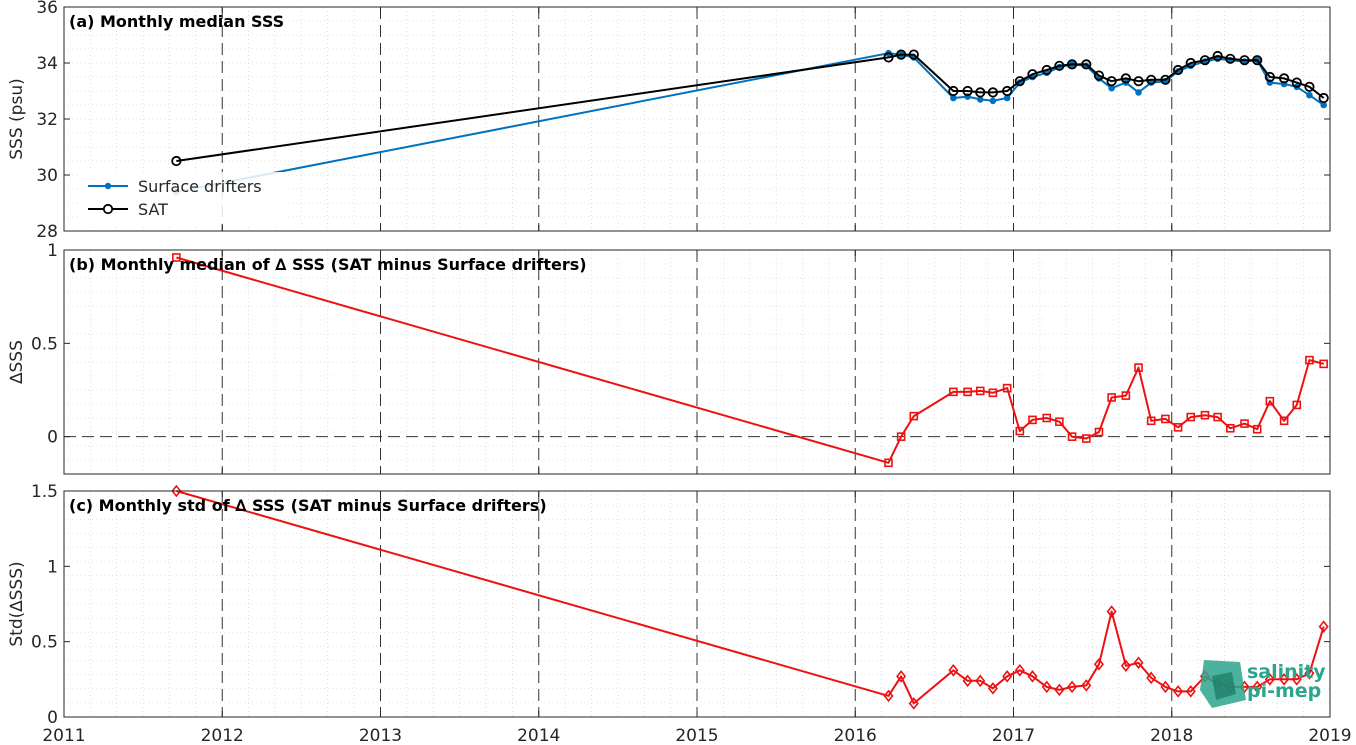 This screenshot has height=745, width=1356. What do you see at coordinates (52, 718) in the screenshot?
I see `y-tick-label: 0` at bounding box center [52, 718].